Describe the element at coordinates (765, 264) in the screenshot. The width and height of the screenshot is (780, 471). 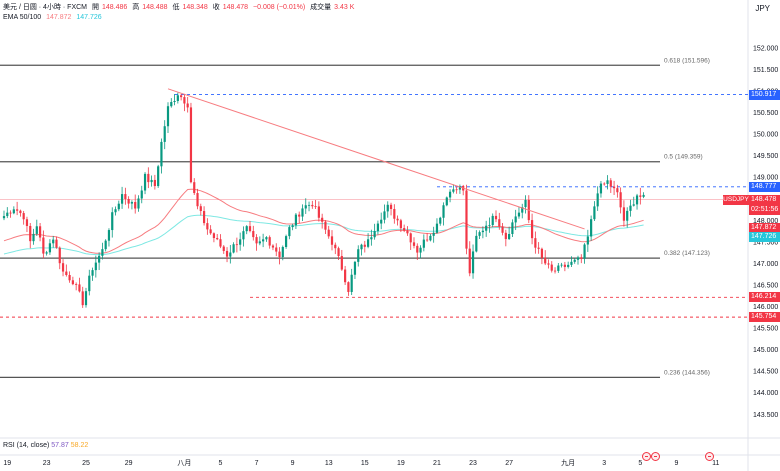
I see `price-tick-label: 147.000` at that location.